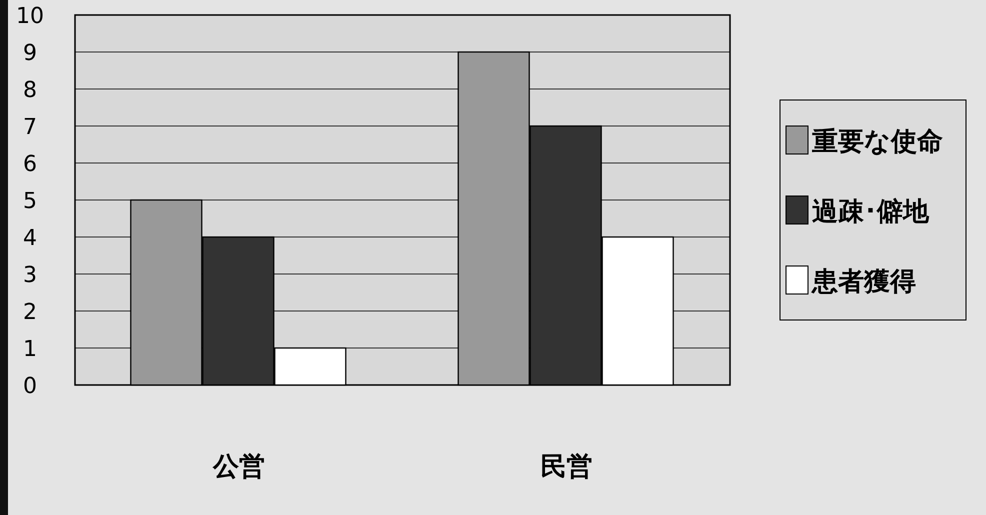 The width and height of the screenshot is (986, 515). I want to click on y-tick-label: 5, so click(30, 201).